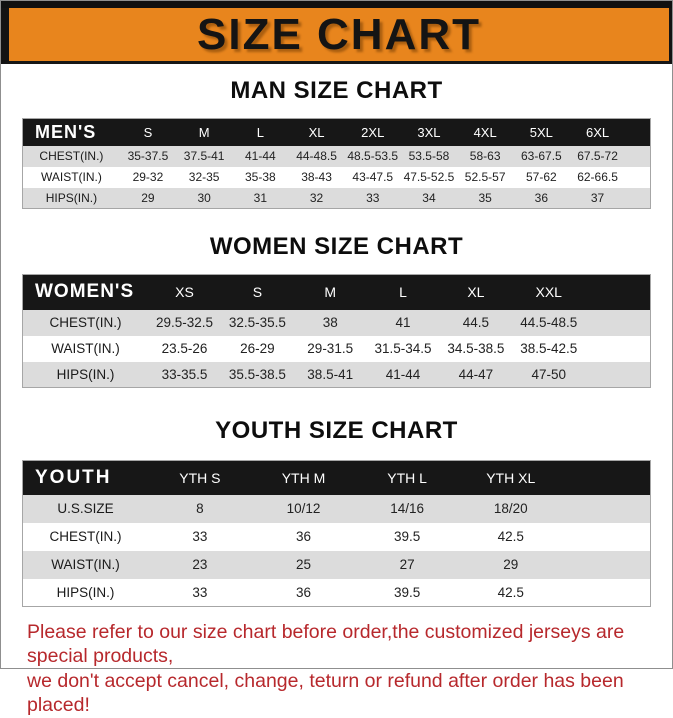 The width and height of the screenshot is (673, 718). What do you see at coordinates (476, 374) in the screenshot?
I see `measurement-value: 44-47` at bounding box center [476, 374].